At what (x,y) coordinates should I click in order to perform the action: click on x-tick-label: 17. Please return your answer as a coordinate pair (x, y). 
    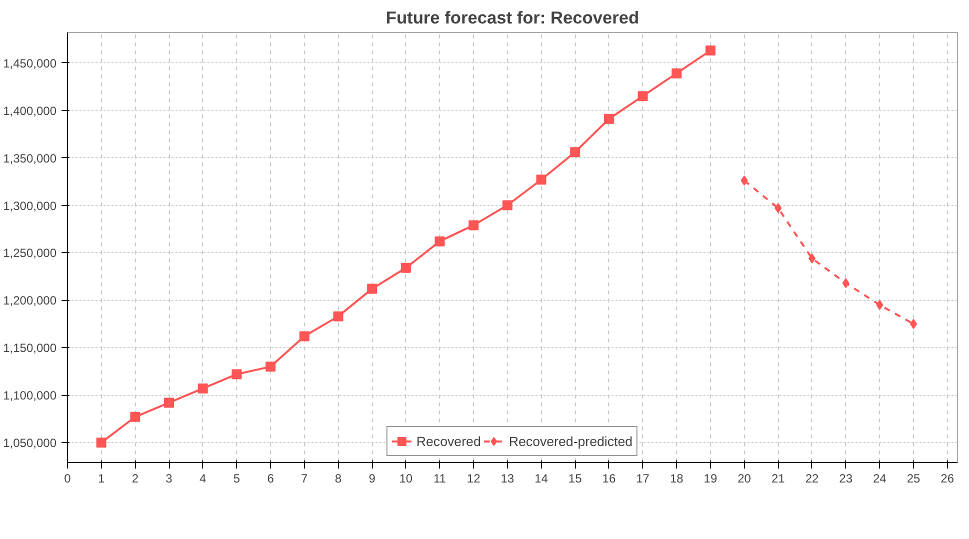
    Looking at the image, I should click on (643, 479).